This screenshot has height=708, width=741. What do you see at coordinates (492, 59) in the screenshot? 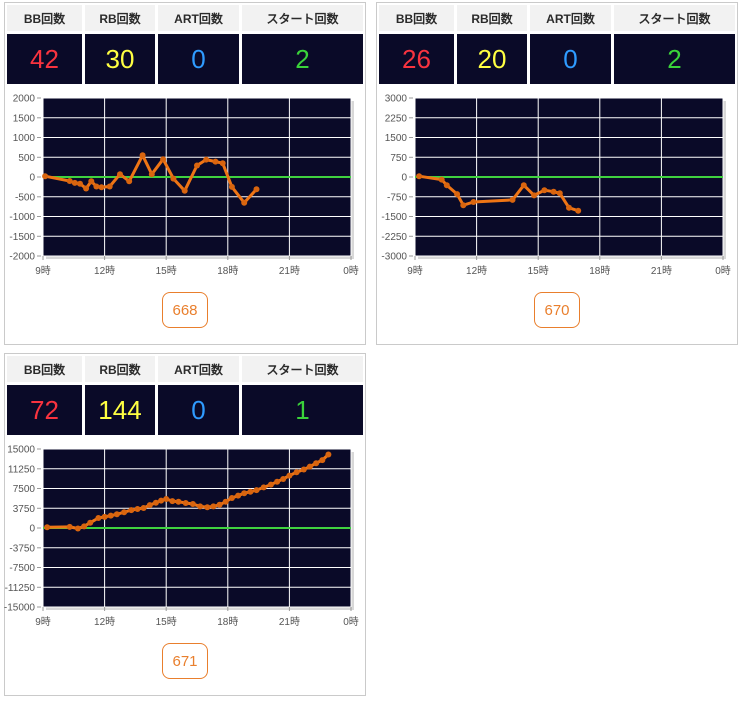
I see `rb-count-value: 20` at bounding box center [492, 59].